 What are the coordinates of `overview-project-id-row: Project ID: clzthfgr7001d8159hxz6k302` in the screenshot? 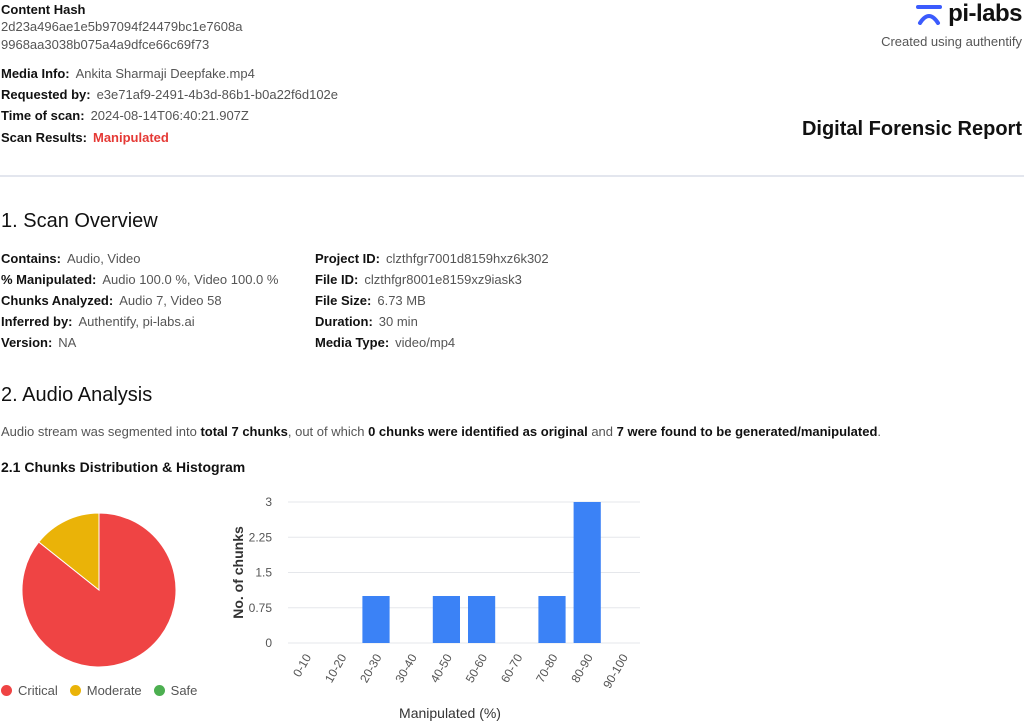 It's located at (432, 259).